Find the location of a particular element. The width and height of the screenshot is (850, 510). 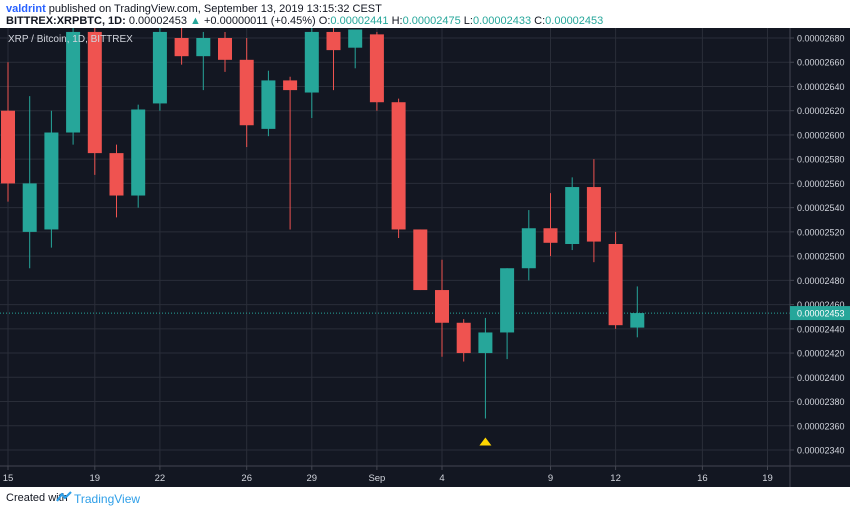

open-value: 0.00002441 is located at coordinates (359, 21).